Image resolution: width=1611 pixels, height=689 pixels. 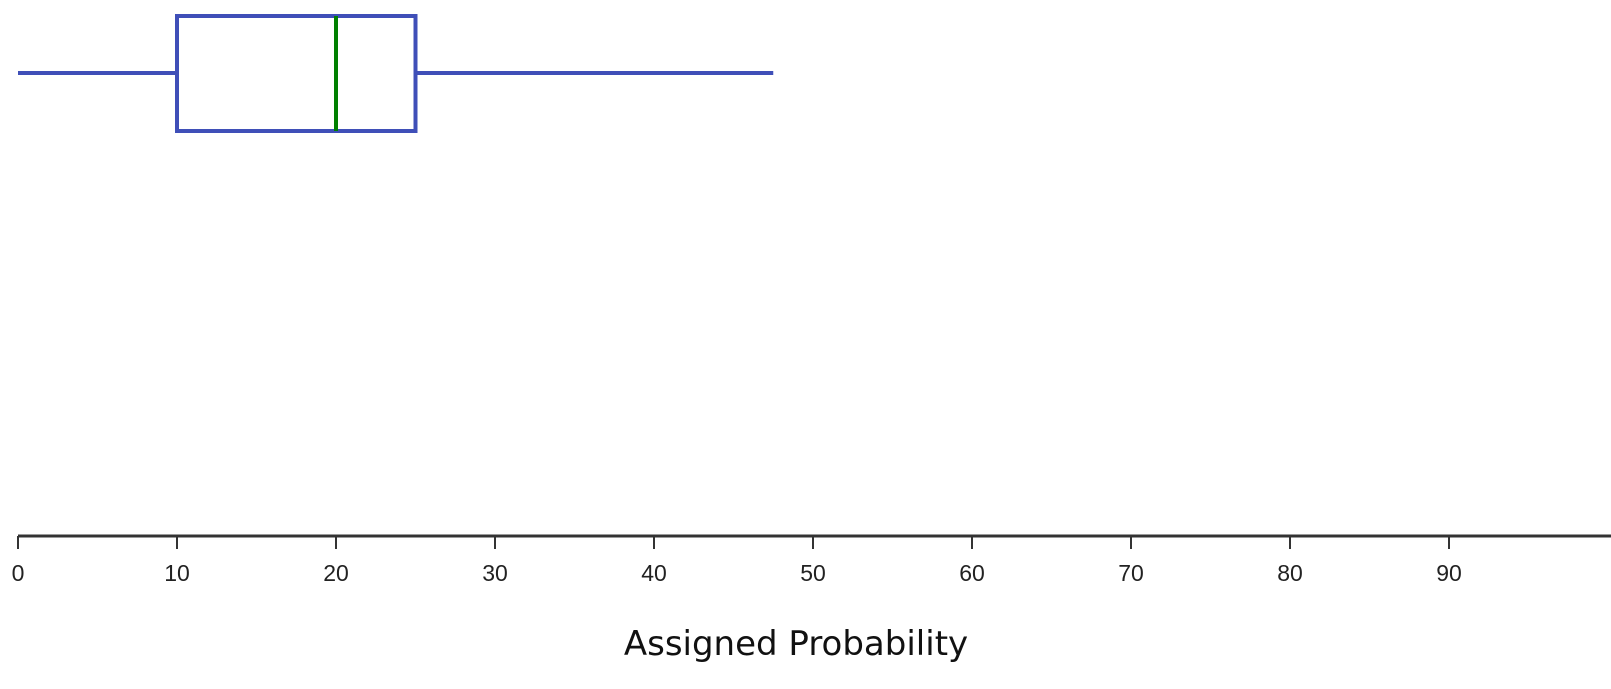 I want to click on x-tick-label-0: 0, so click(x=18, y=573).